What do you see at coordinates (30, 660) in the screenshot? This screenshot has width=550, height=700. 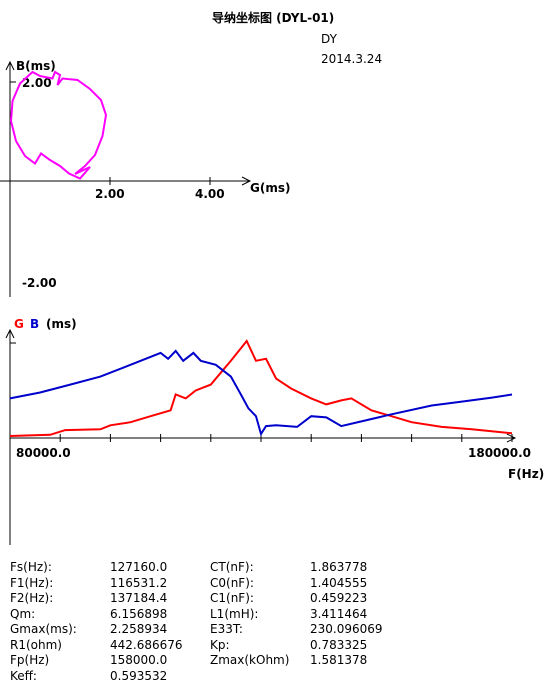 I see `parameter-label: Fp(Hz)` at bounding box center [30, 660].